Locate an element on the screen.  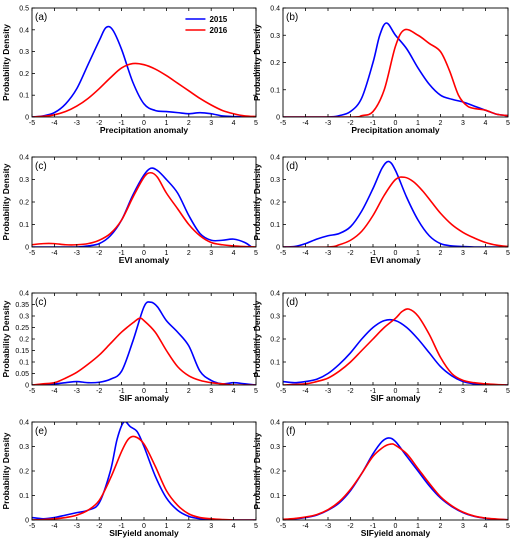
y-tick-label: 0.05 is located at coordinates (22, 374).